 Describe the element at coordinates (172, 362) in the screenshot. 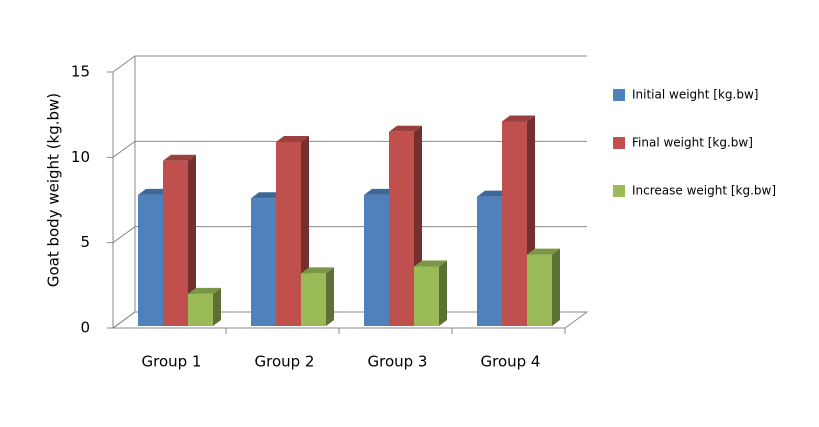

I see `x-tick-label: Group 1` at that location.